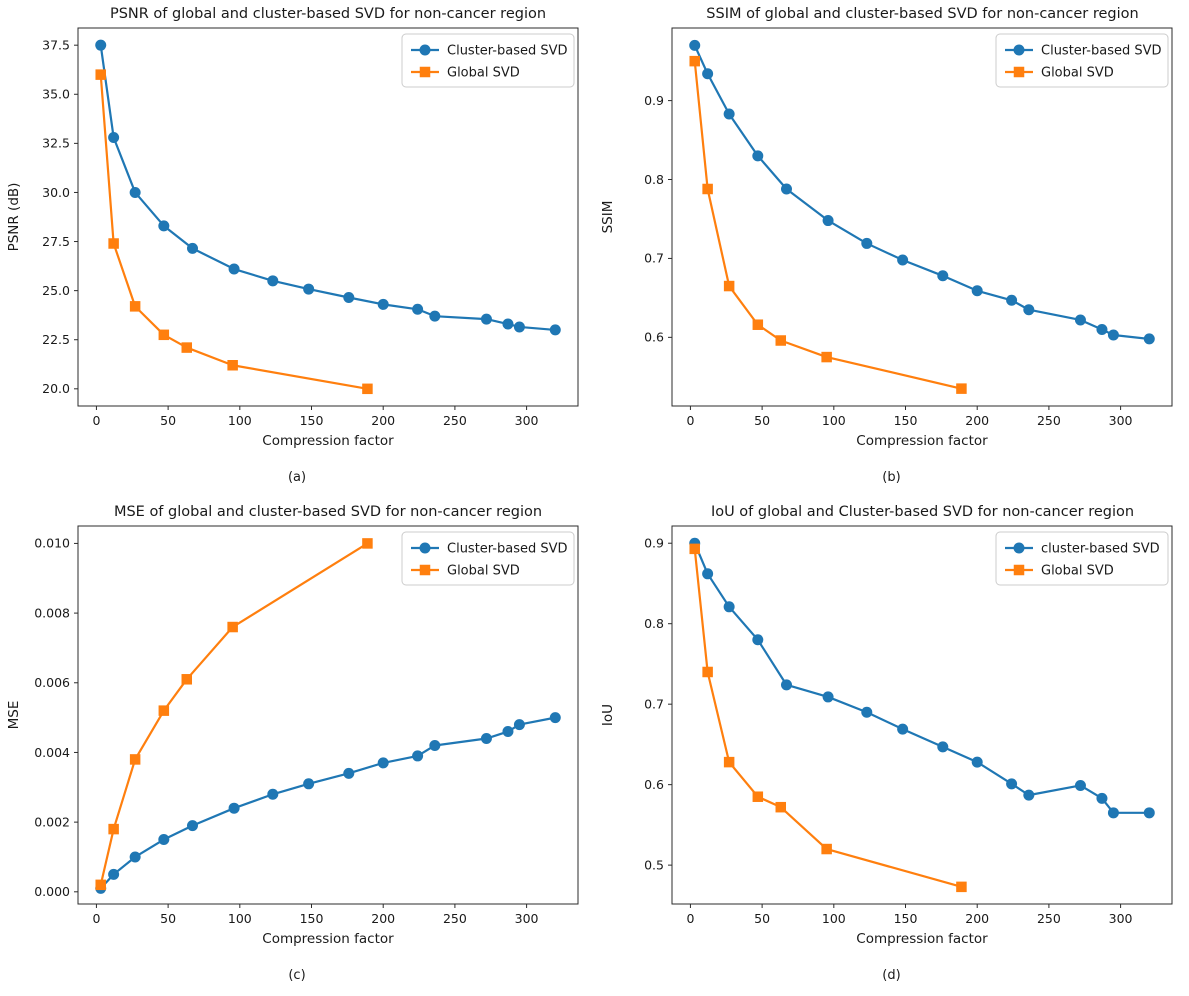  What do you see at coordinates (608, 715) in the screenshot?
I see `svg-text: IoU` at bounding box center [608, 715].